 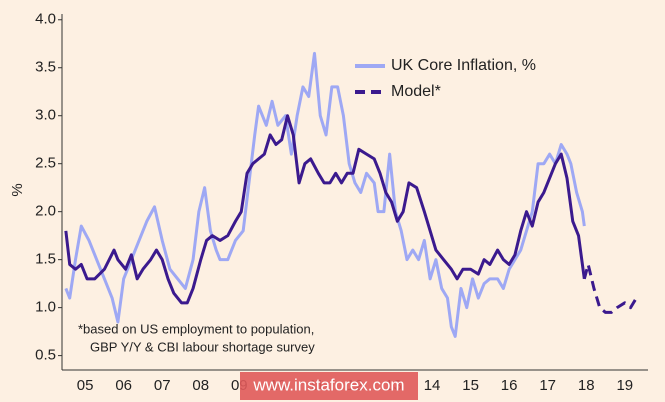 What do you see at coordinates (200, 385) in the screenshot?
I see `x-tick-label: 08` at bounding box center [200, 385].